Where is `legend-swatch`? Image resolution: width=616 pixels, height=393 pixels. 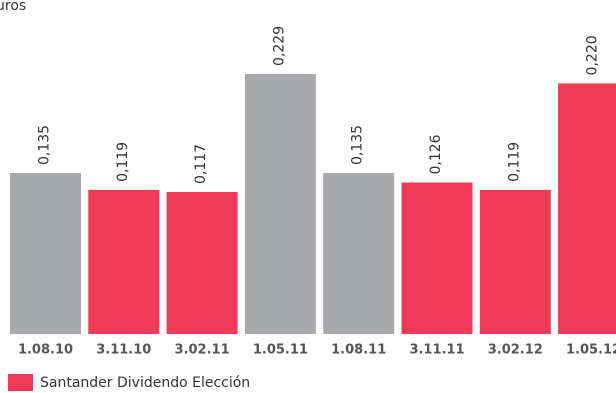 legend-swatch is located at coordinates (20, 382).